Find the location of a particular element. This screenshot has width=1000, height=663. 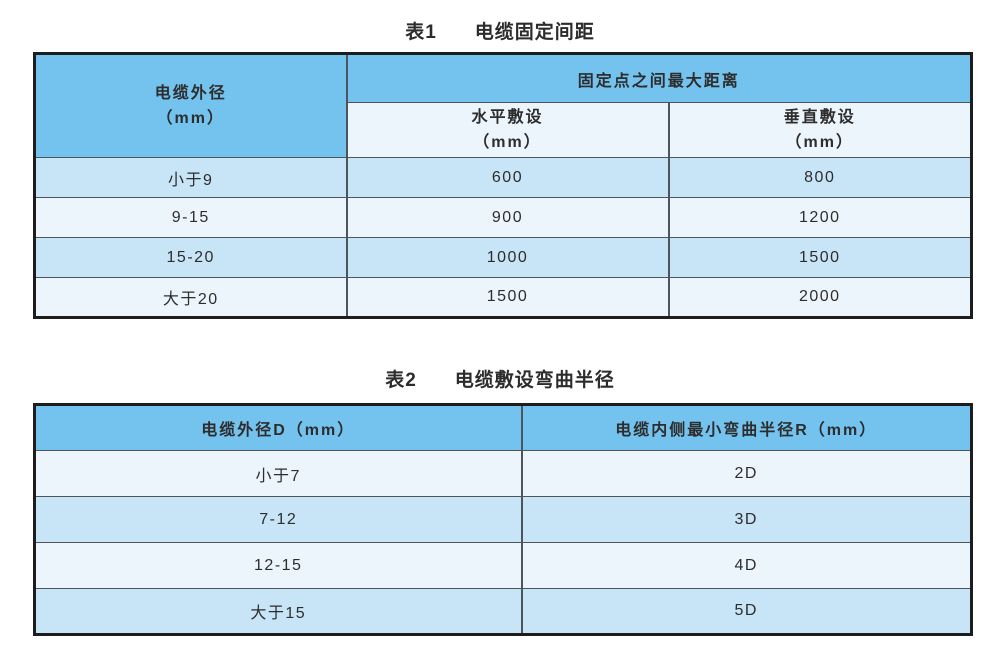

table2-header-row: 电缆外径D（mm） 电缆内侧最小弯曲半径R（mm） is located at coordinates (503, 427).